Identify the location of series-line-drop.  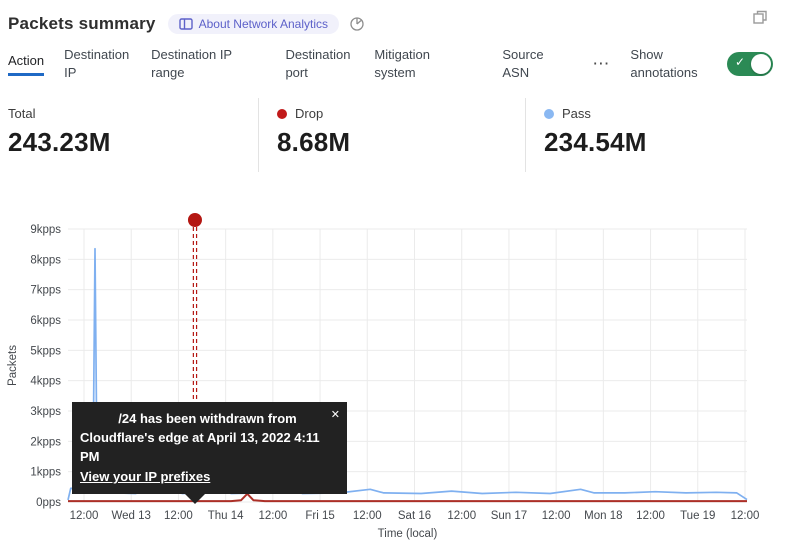
(407, 497).